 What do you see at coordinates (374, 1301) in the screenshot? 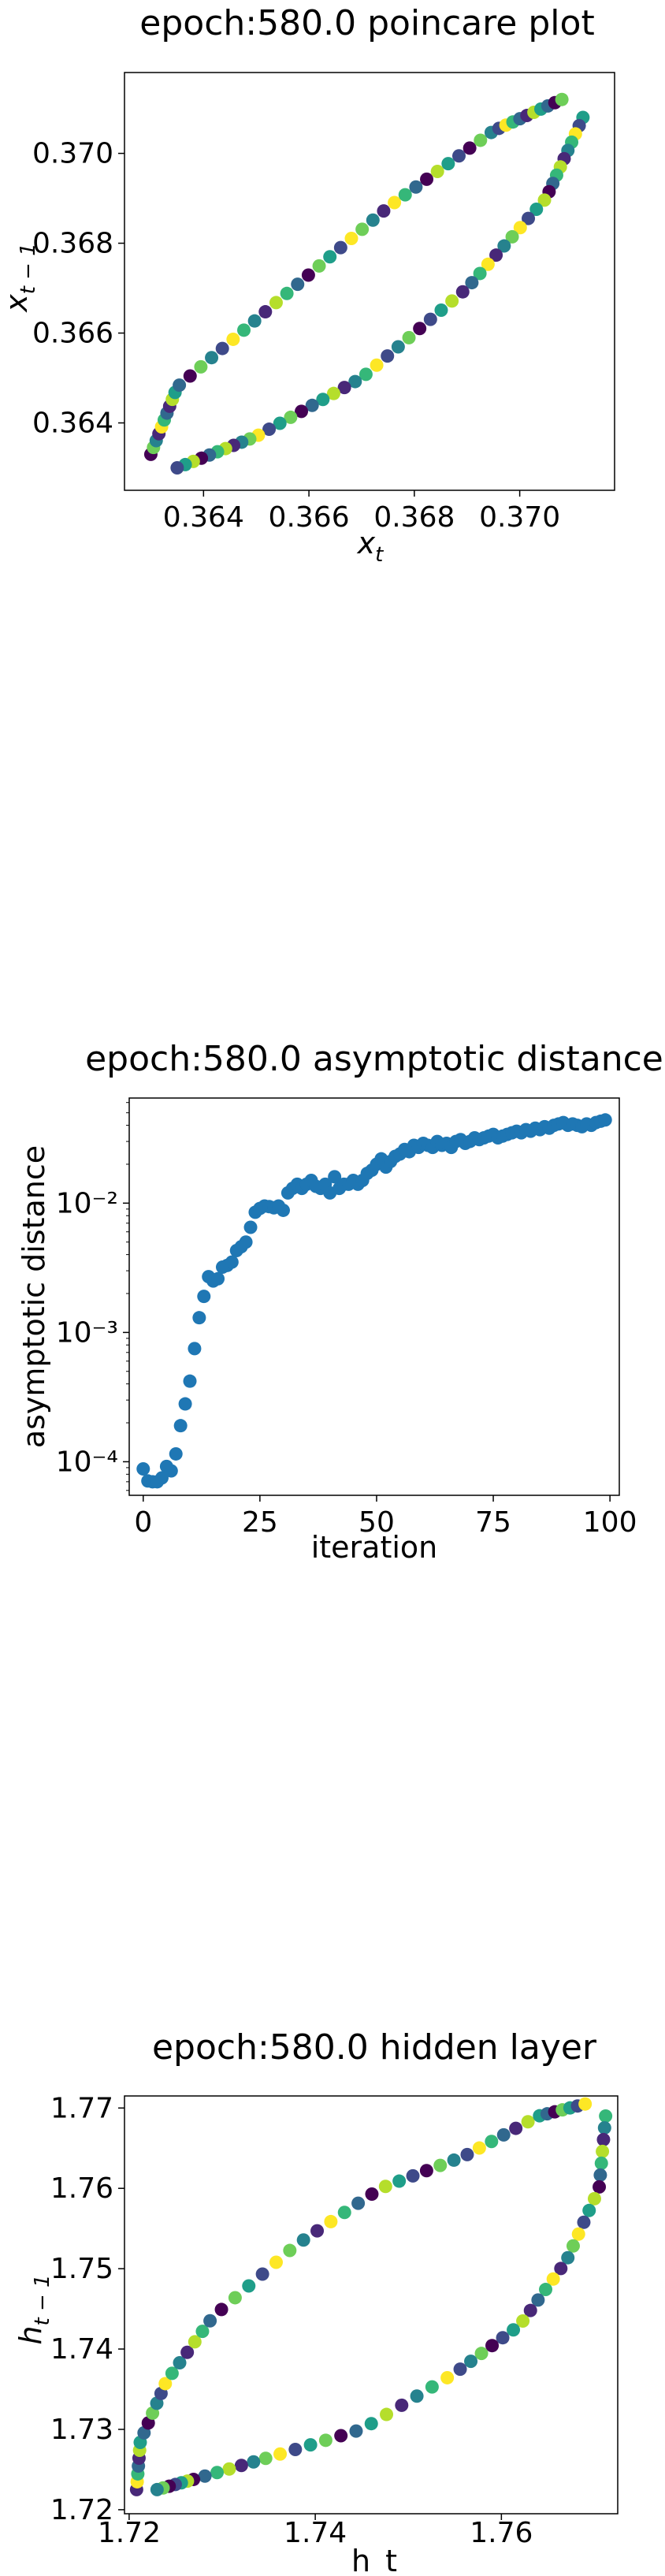
I see `chart-2-points` at bounding box center [374, 1301].